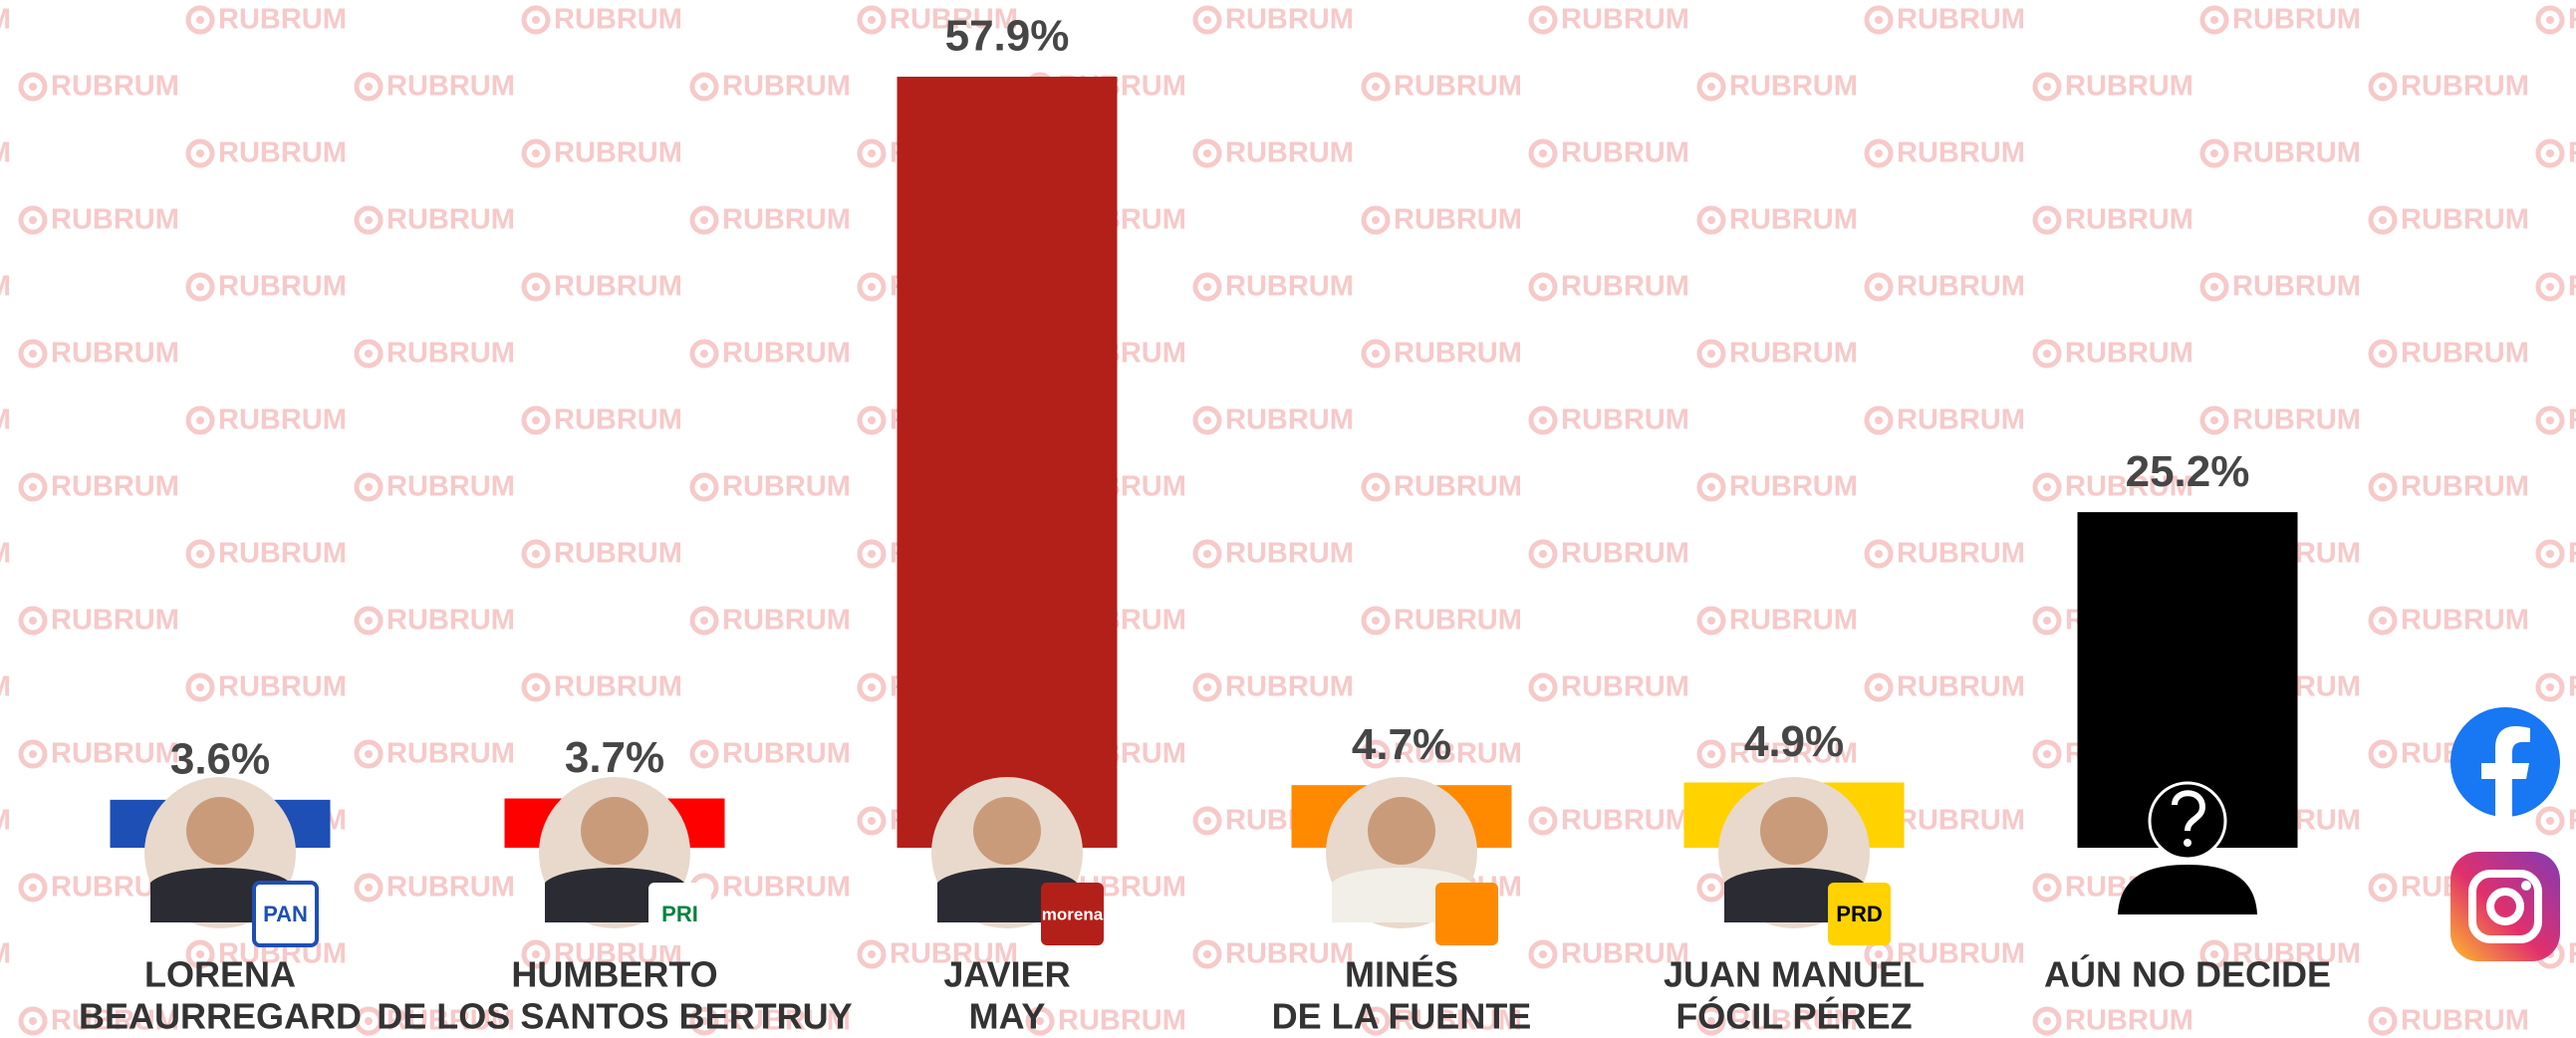 The width and height of the screenshot is (2576, 1038). Describe the element at coordinates (220, 759) in the screenshot. I see `value-label: 3.6%` at that location.